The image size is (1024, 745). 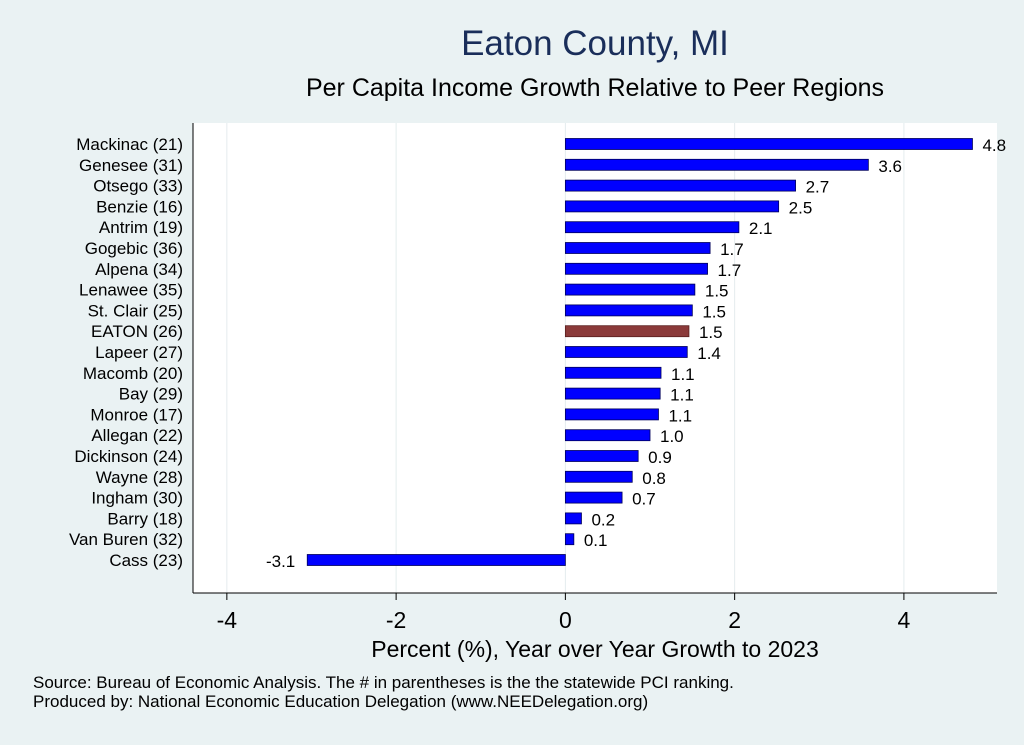 What do you see at coordinates (145, 518) in the screenshot?
I see `category-label: Barry (18)` at bounding box center [145, 518].